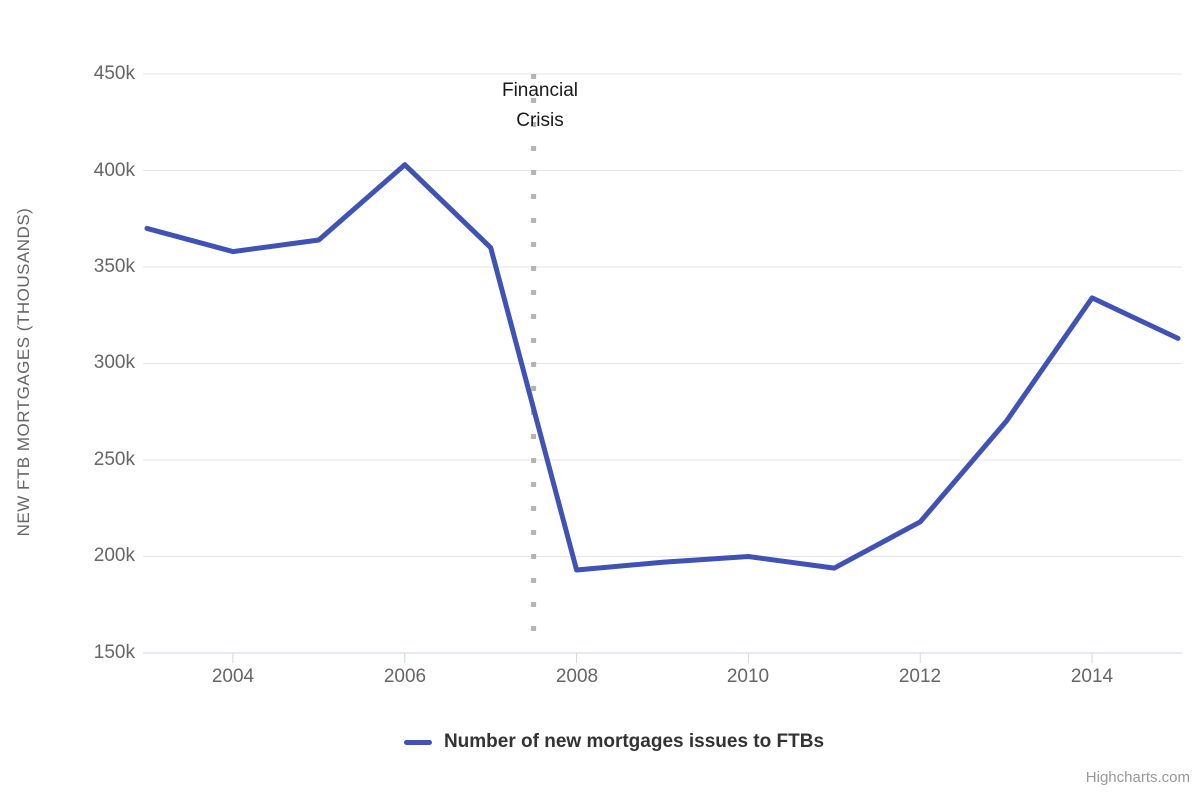 Image resolution: width=1200 pixels, height=800 pixels. Describe the element at coordinates (1137, 777) in the screenshot. I see `highcharts-credit: Highcharts.com` at that location.